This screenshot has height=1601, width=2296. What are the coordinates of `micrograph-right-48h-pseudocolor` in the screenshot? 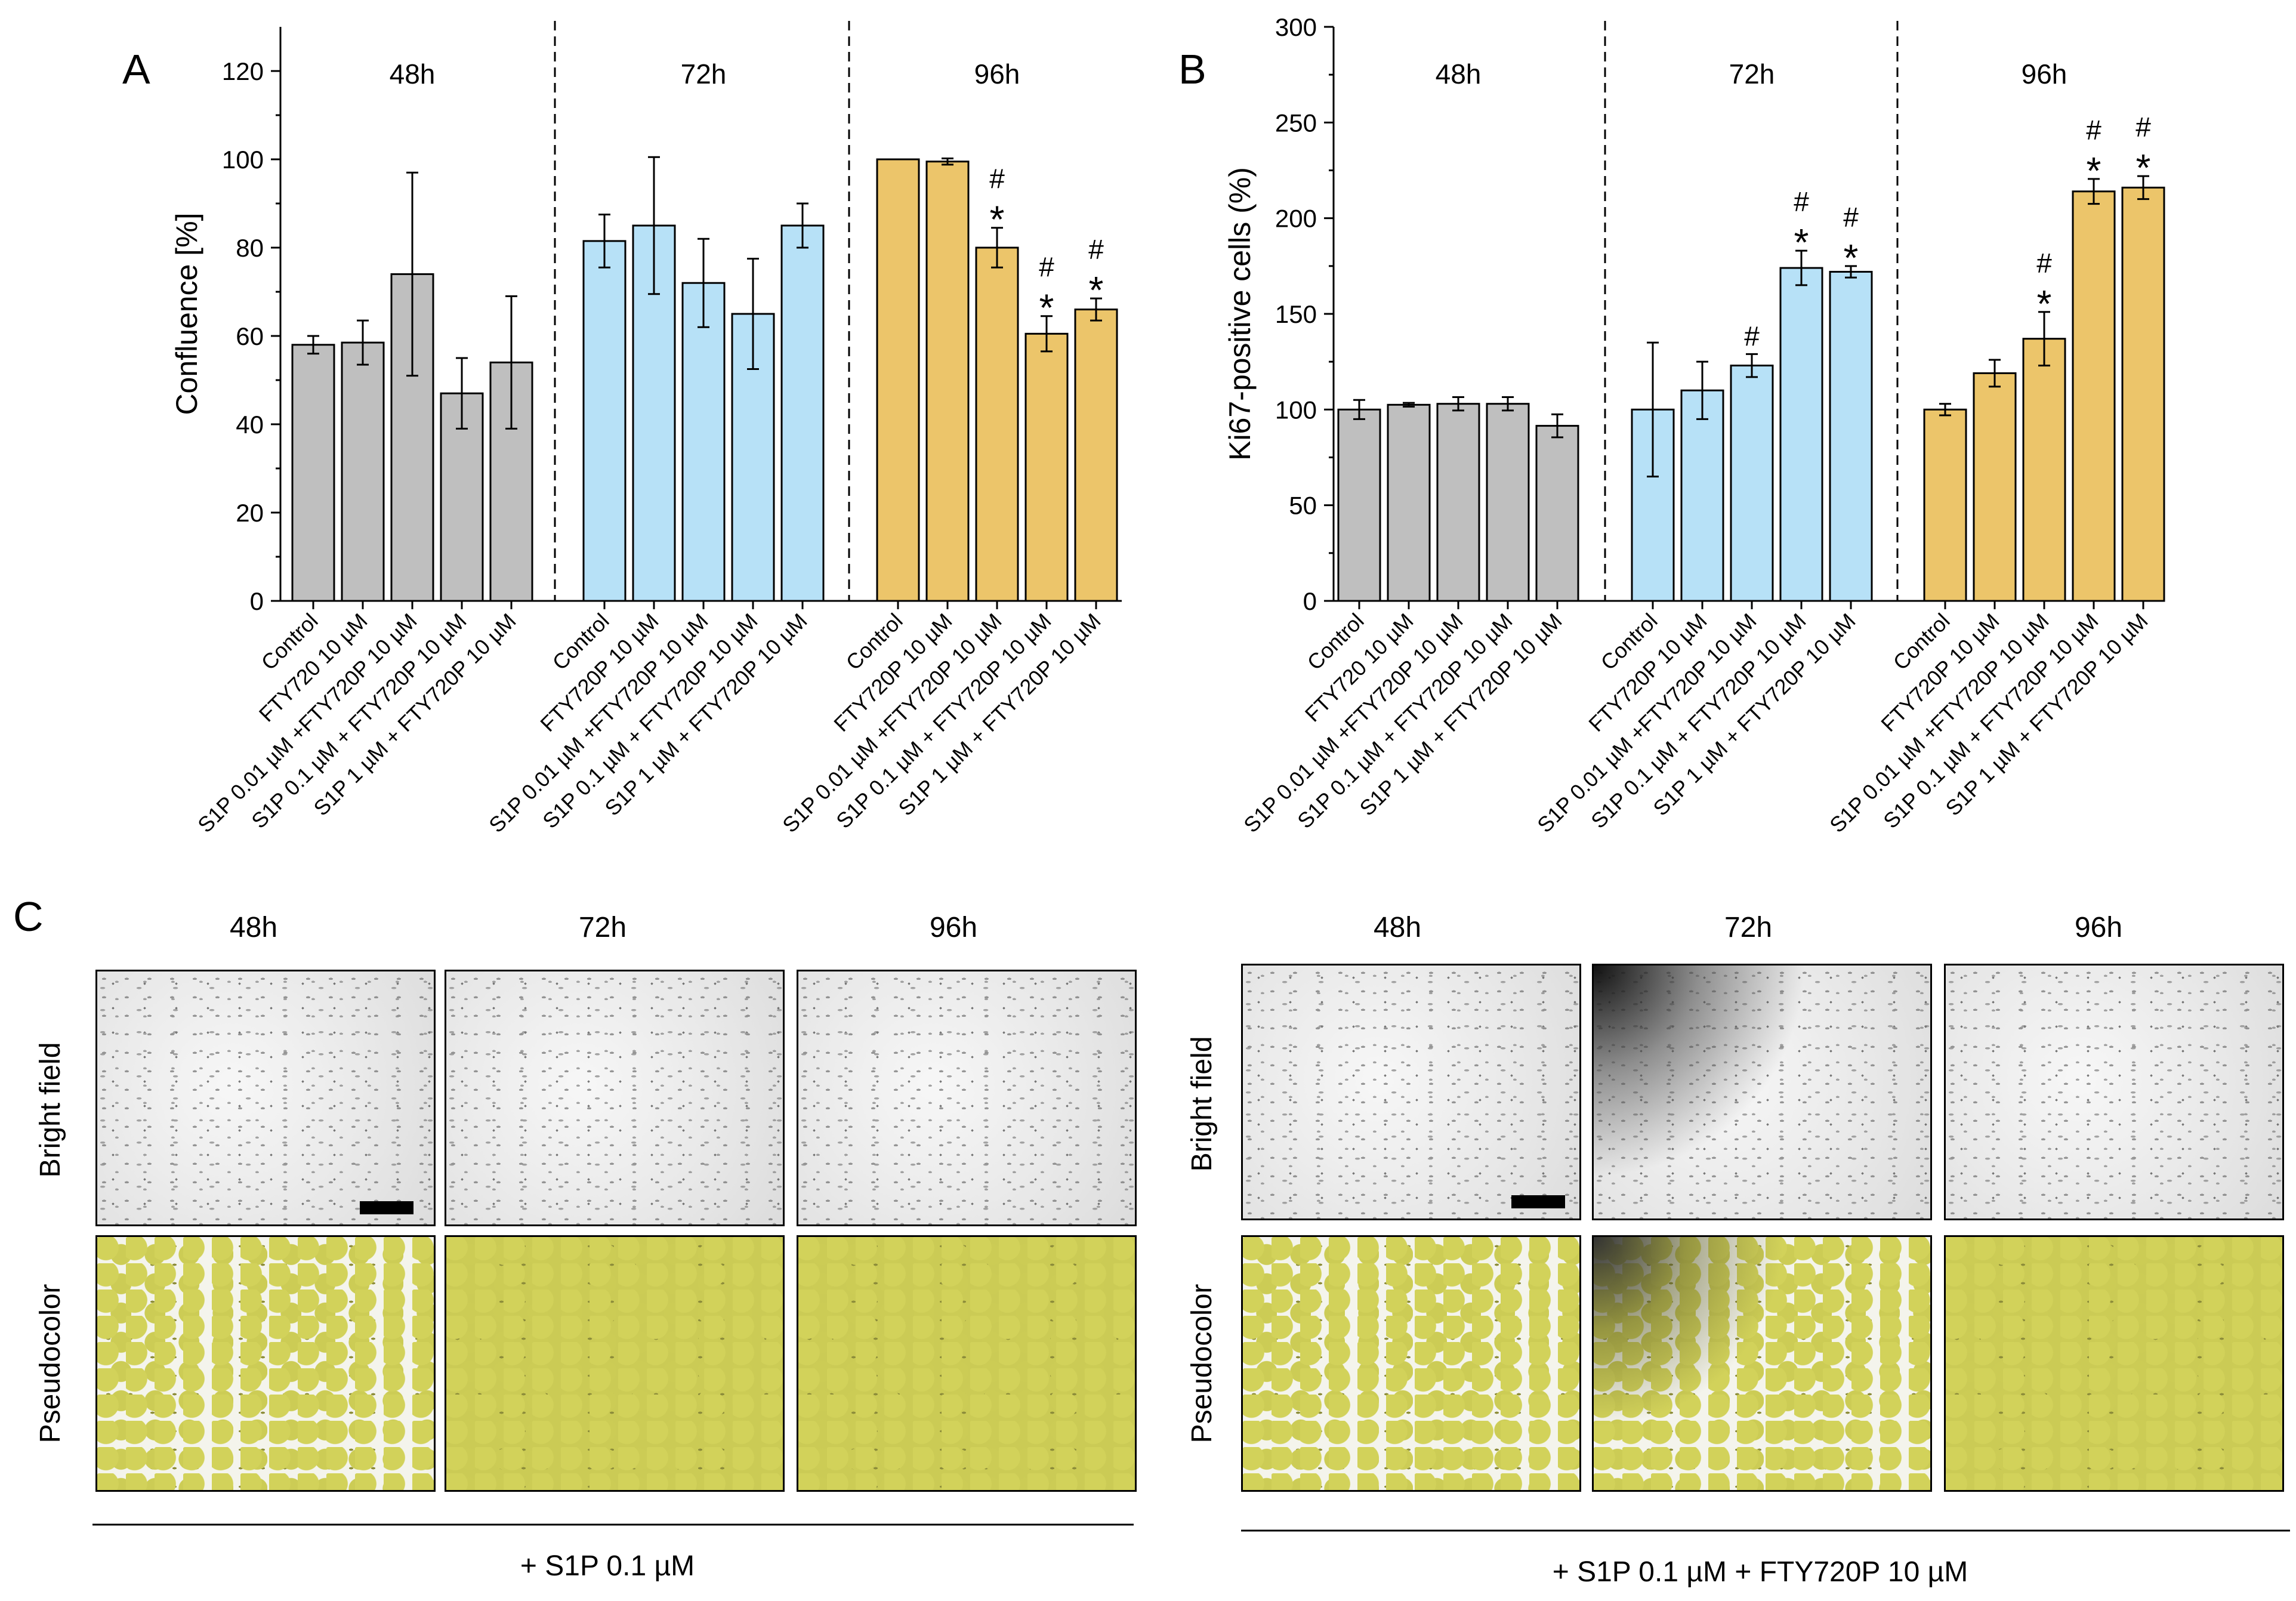 It's located at (1411, 1363).